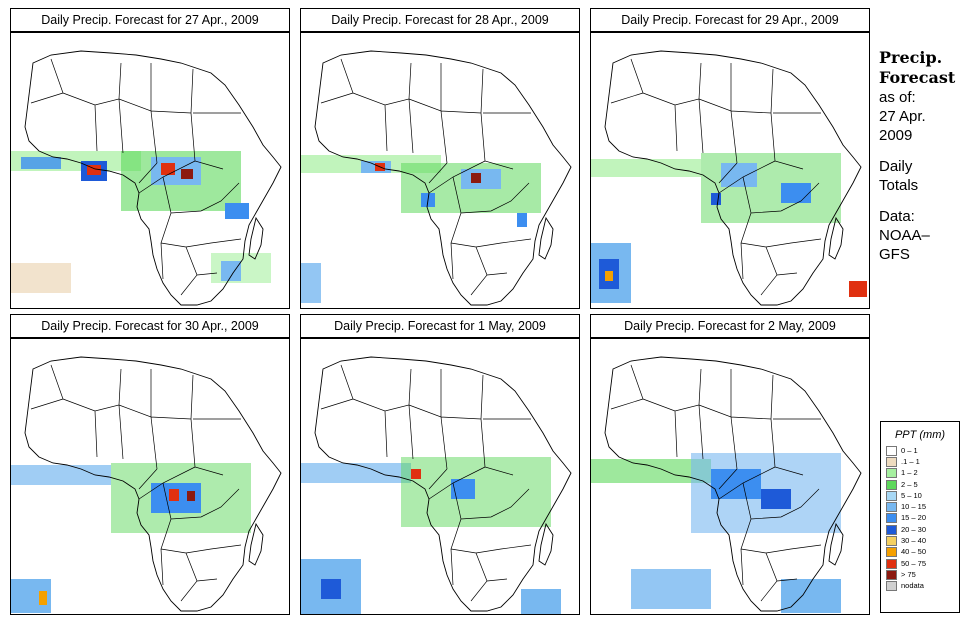 Image resolution: width=965 pixels, height=628 pixels. I want to click on daily-label: Daily, so click(896, 166).